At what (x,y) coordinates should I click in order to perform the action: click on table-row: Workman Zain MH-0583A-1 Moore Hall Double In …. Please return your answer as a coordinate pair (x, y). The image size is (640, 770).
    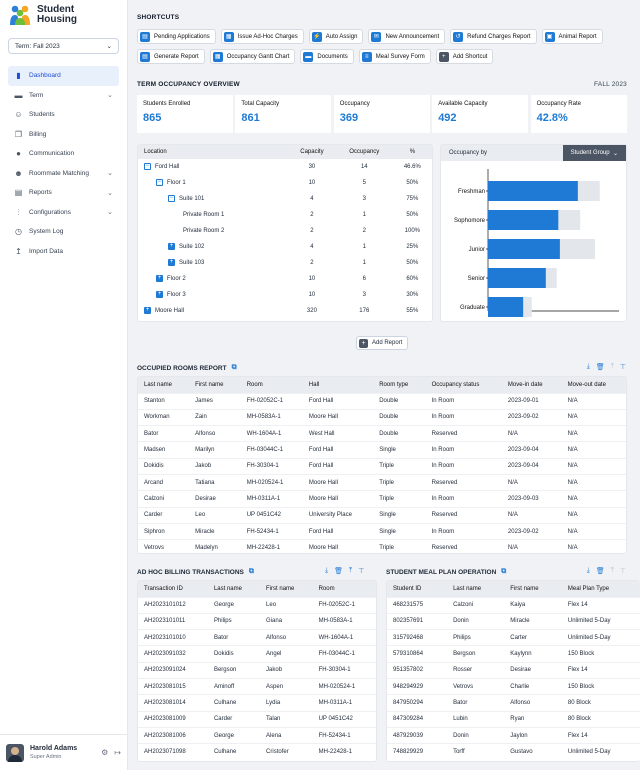
    Looking at the image, I should click on (382, 417).